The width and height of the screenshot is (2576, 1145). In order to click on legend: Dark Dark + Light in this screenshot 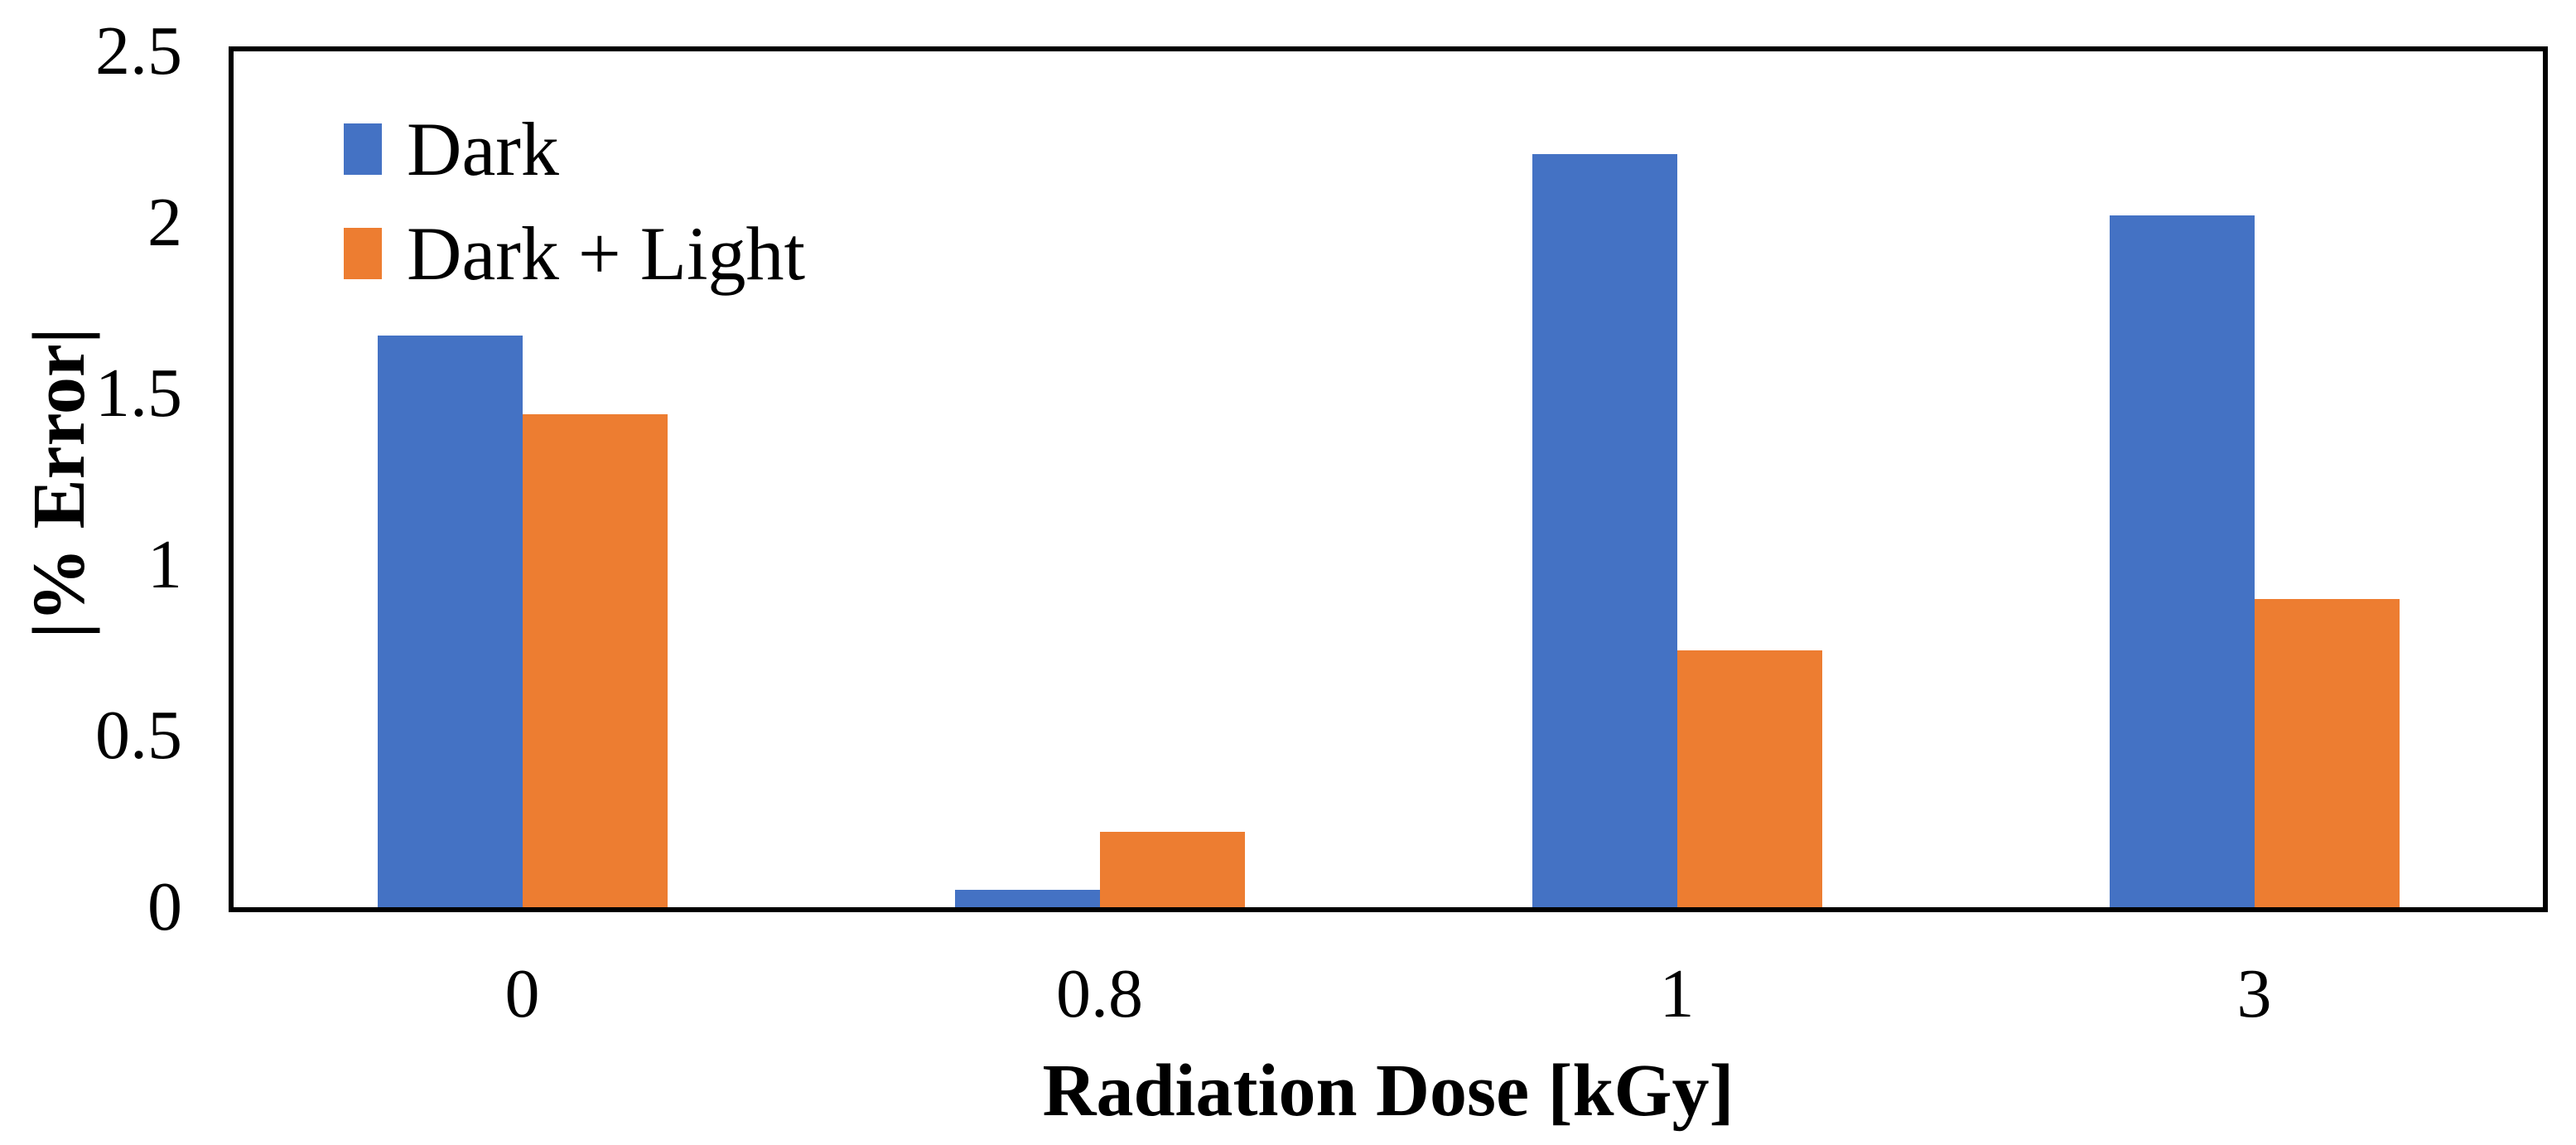, I will do `click(574, 215)`.